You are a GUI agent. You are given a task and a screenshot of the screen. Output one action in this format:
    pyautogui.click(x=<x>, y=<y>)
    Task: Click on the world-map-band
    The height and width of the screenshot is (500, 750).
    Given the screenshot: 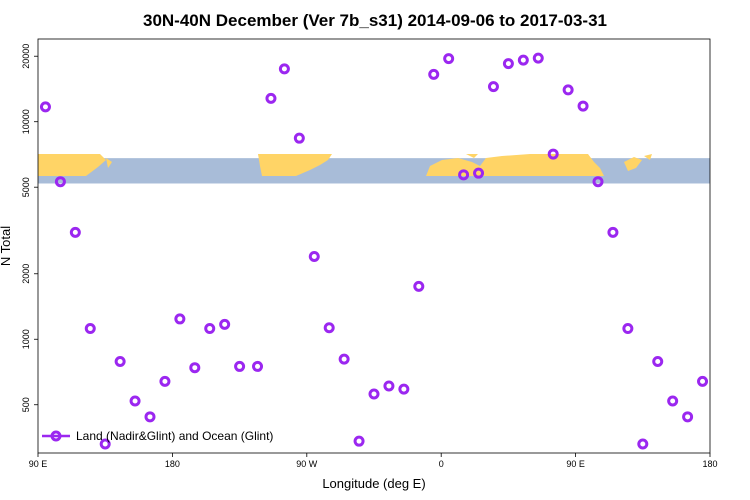 What is the action you would take?
    pyautogui.click(x=374, y=169)
    